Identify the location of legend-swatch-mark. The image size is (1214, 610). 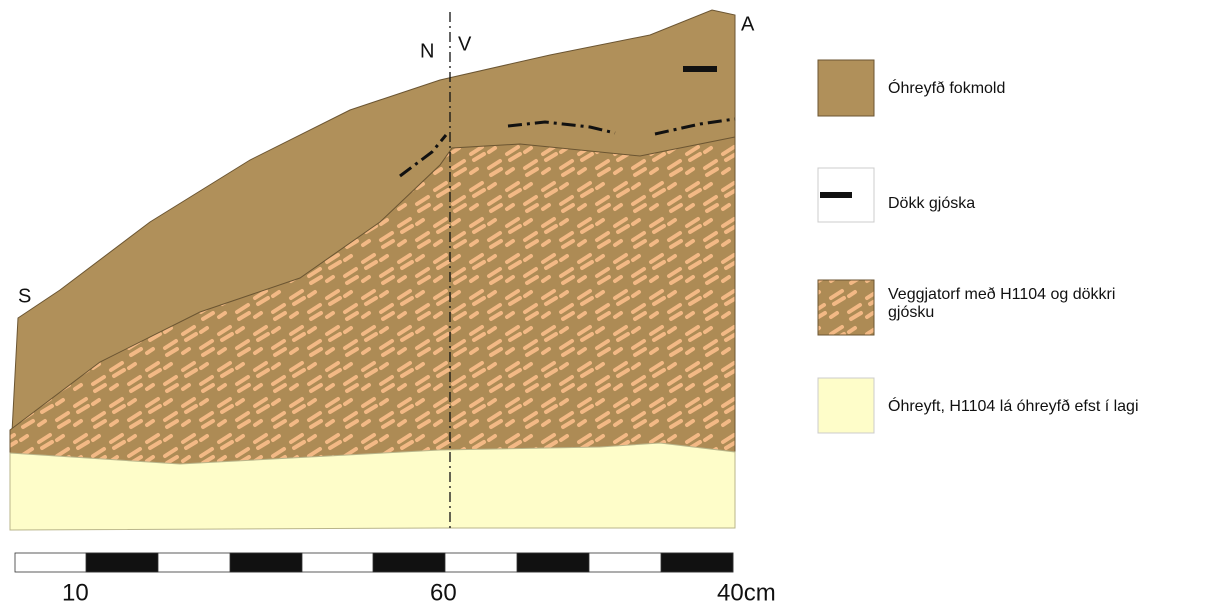
(836, 195).